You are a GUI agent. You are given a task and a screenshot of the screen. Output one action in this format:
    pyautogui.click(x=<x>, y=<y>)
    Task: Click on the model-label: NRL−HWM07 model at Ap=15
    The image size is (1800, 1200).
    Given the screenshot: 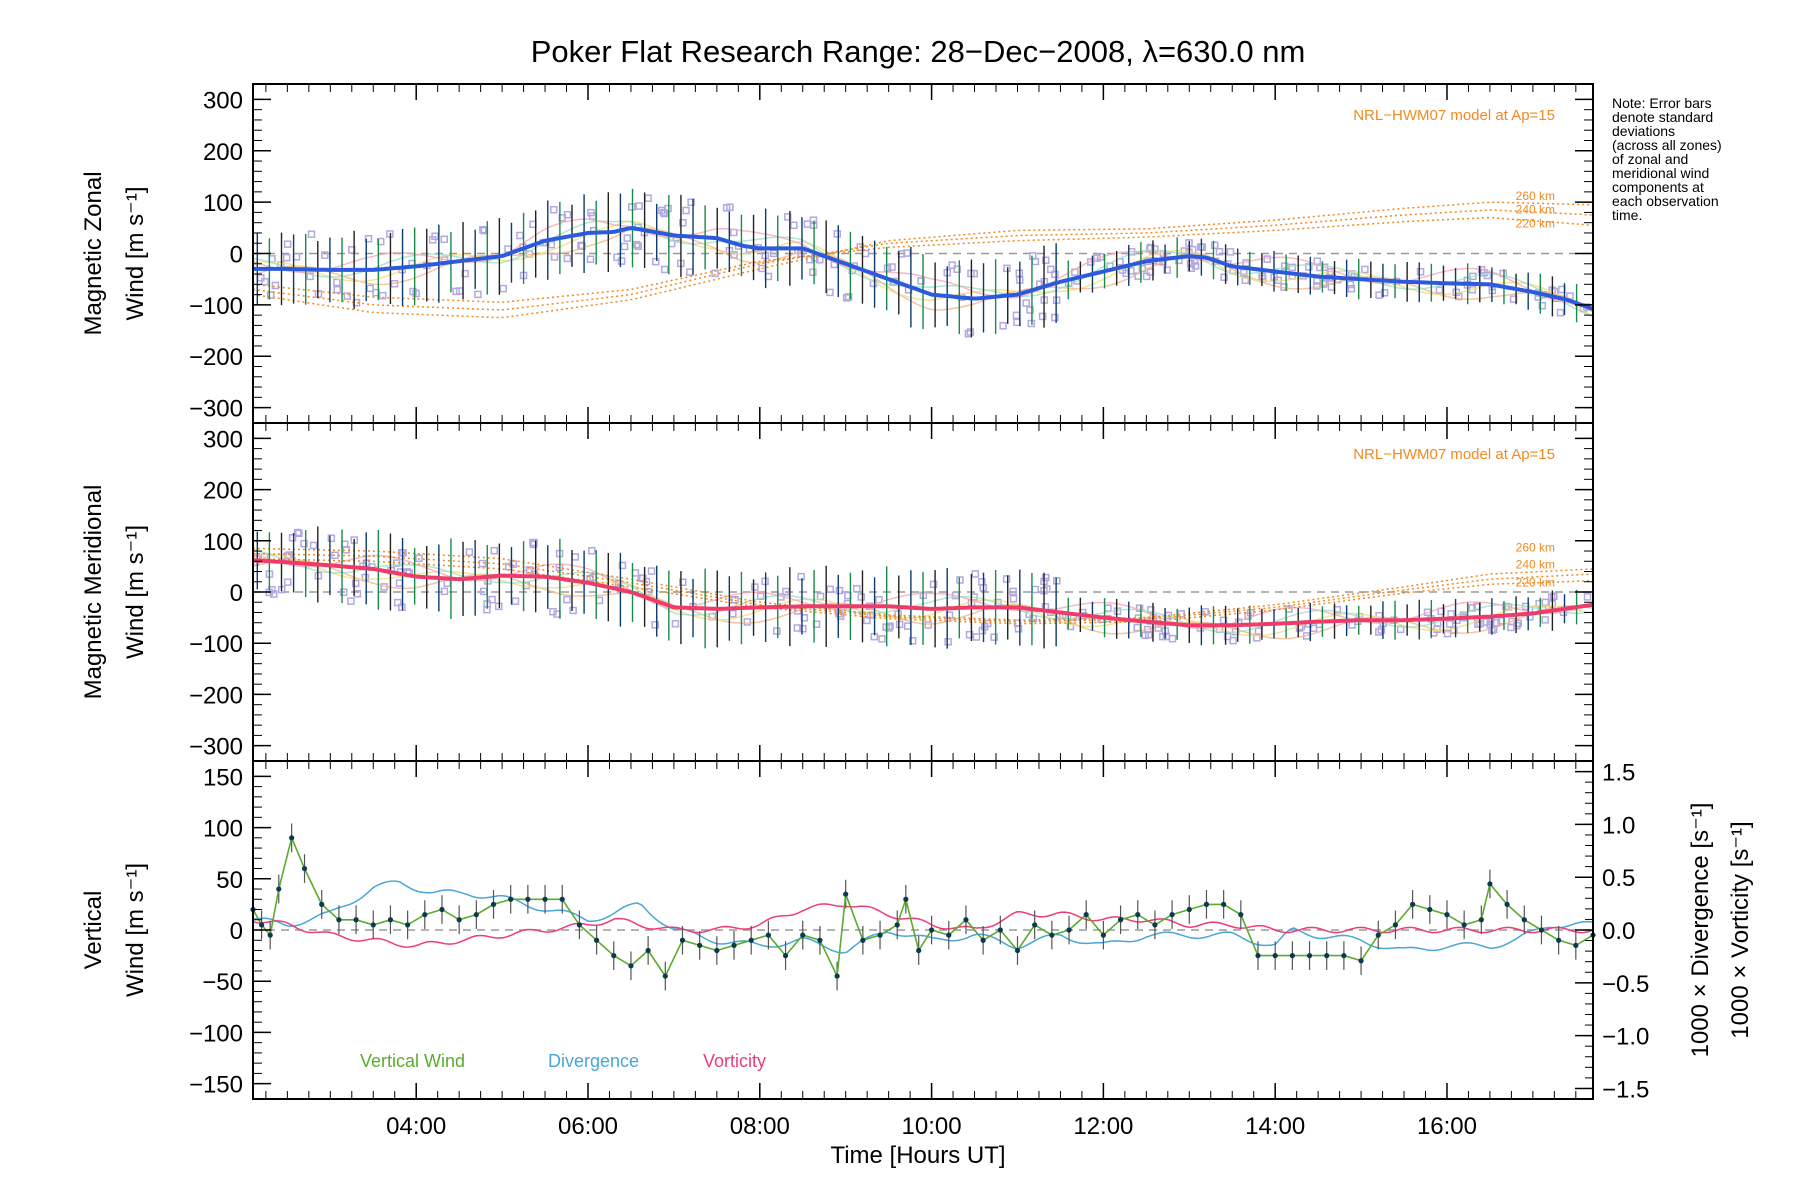 What is the action you would take?
    pyautogui.click(x=1454, y=115)
    